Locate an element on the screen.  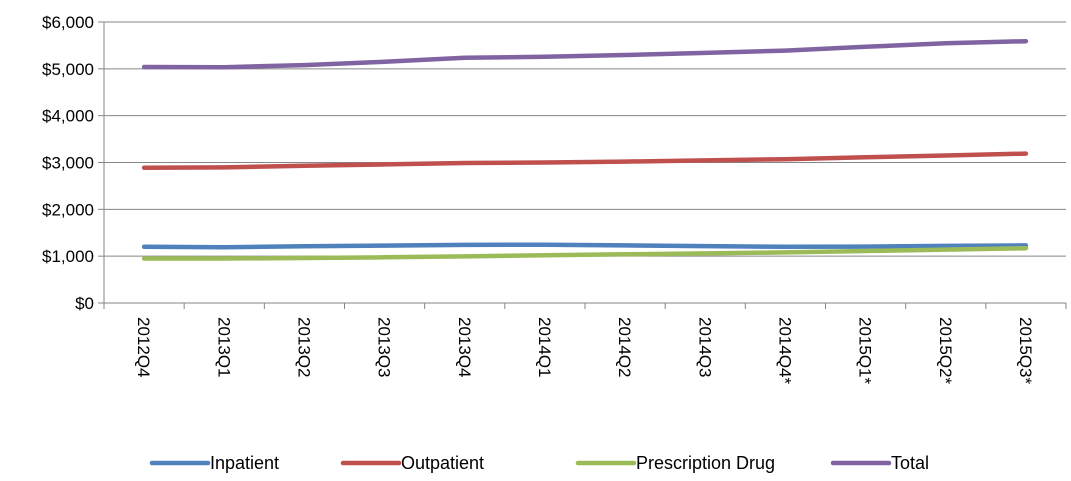
legend-label: Outpatient is located at coordinates (442, 463).